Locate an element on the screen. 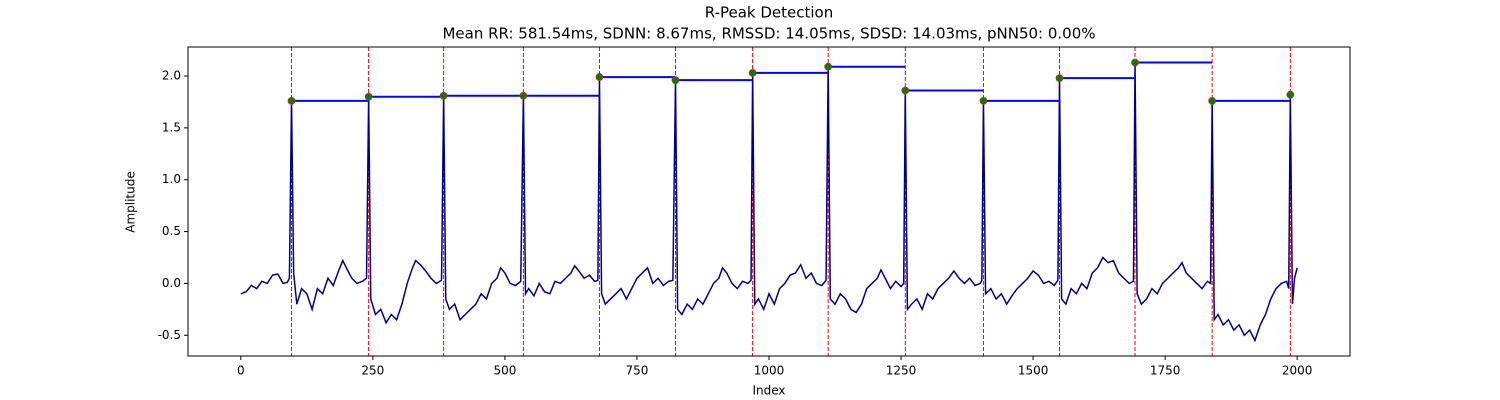  y-axis-label: Amplitude is located at coordinates (131, 202).